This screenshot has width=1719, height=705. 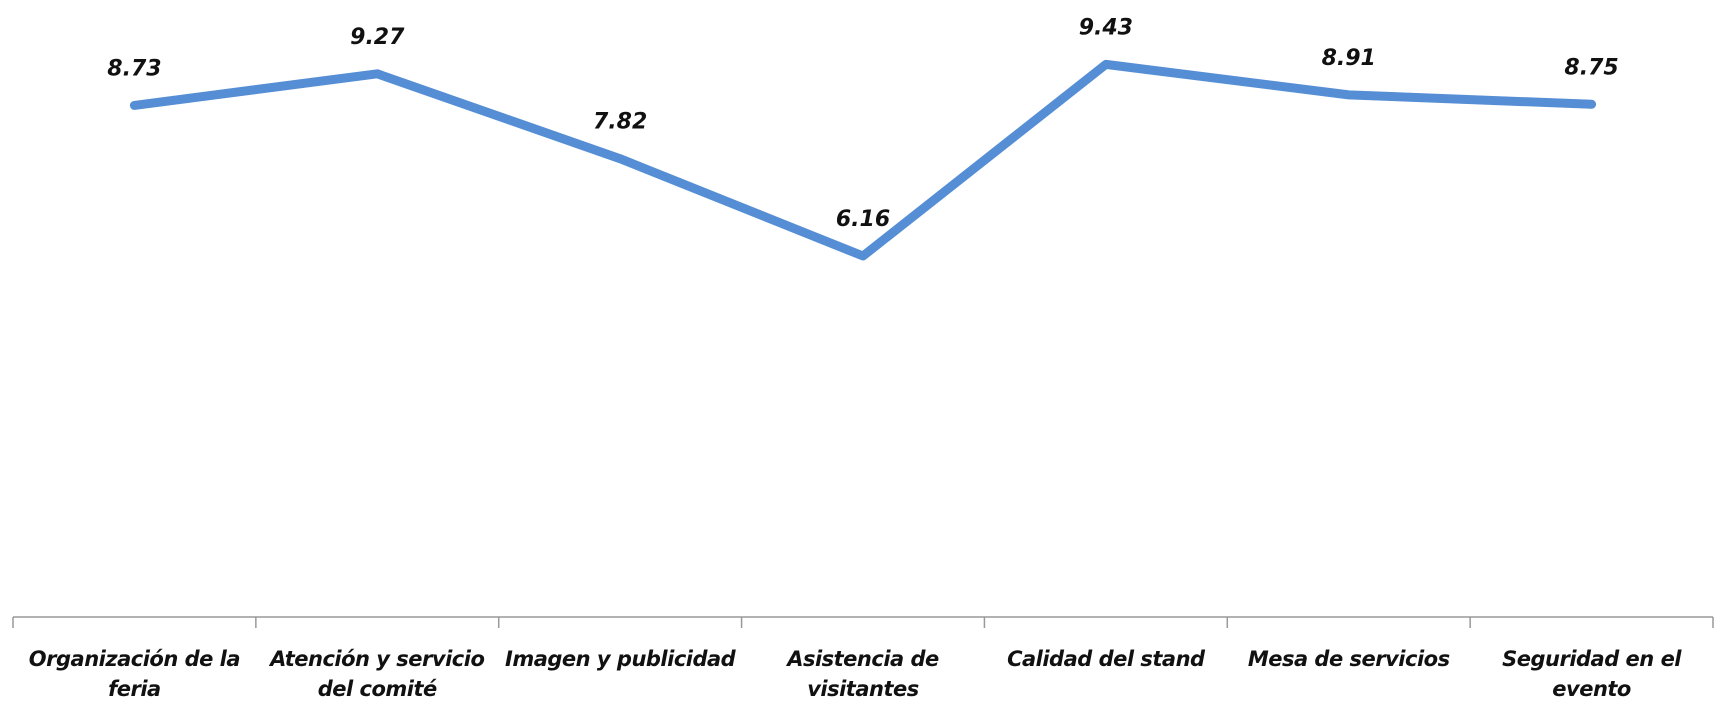 What do you see at coordinates (620, 122) in the screenshot?
I see `value-label: 7.82` at bounding box center [620, 122].